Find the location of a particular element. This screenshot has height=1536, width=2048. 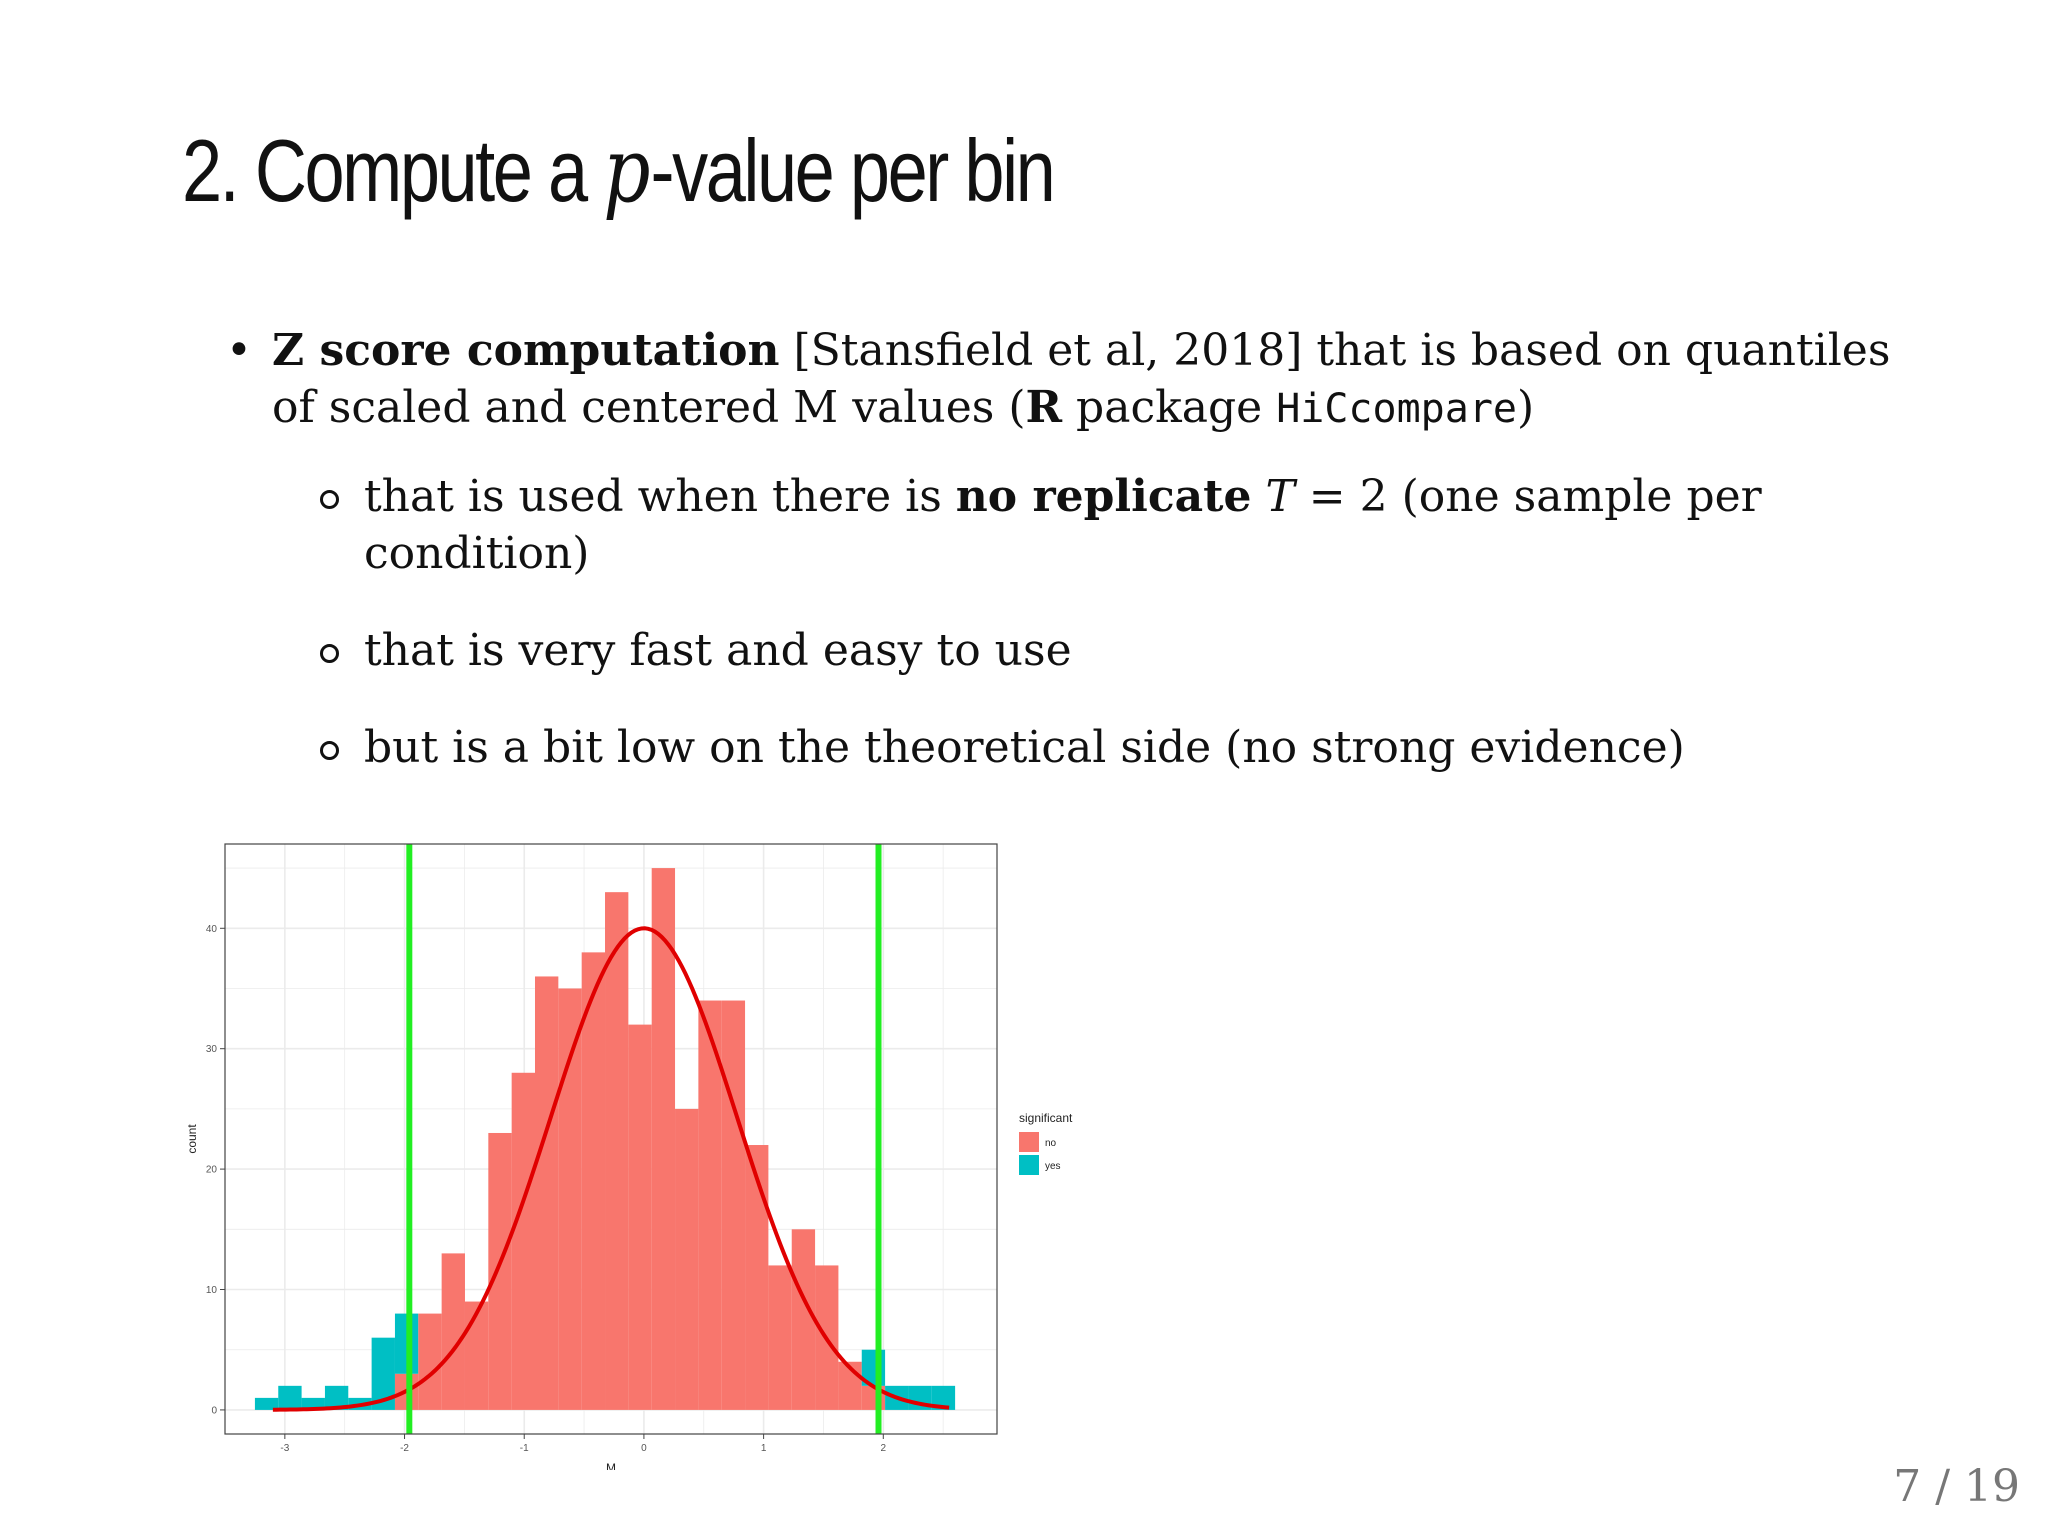

y-tick-label: 40 is located at coordinates (212, 929).